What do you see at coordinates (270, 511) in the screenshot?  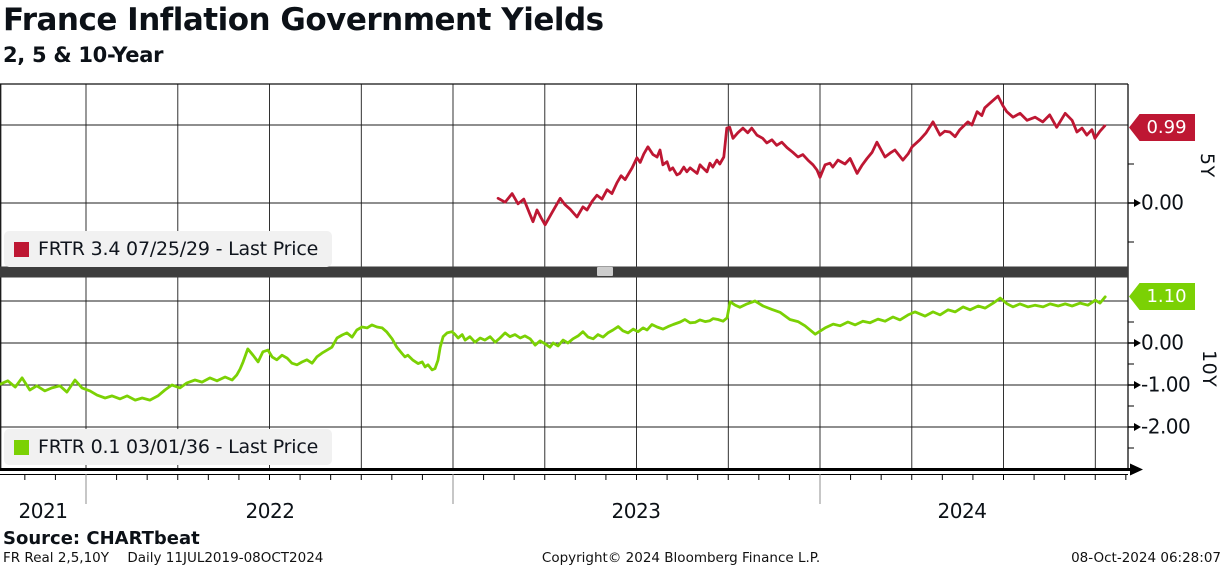 I see `x-axis-year-2022: 2022` at bounding box center [270, 511].